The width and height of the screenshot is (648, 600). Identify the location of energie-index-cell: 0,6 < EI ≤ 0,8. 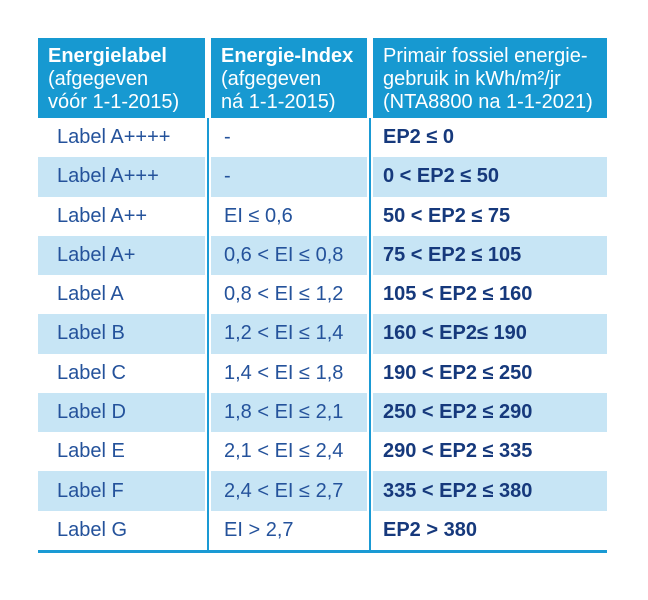
(289, 255).